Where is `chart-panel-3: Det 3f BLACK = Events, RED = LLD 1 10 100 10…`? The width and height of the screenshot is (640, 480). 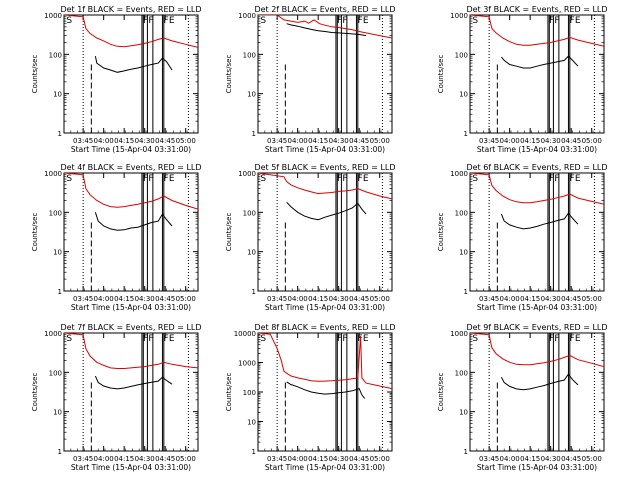 chart-panel-3: Det 3f BLACK = Events, RED = LLD 1 10 100 10… is located at coordinates (522, 79).